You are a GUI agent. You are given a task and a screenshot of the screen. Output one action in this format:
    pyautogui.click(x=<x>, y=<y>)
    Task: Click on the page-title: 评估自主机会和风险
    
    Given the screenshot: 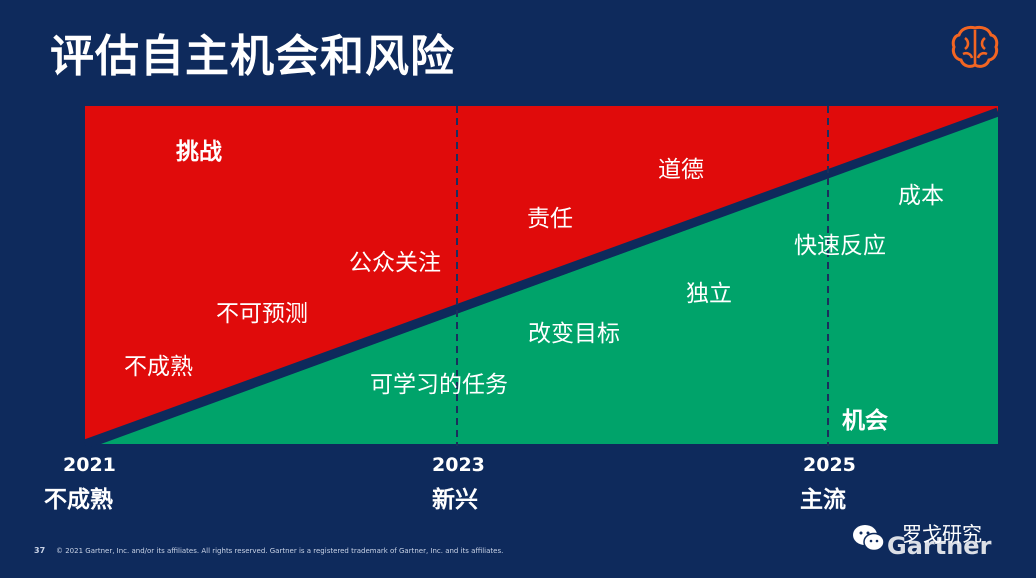 What is the action you would take?
    pyautogui.click(x=252, y=56)
    